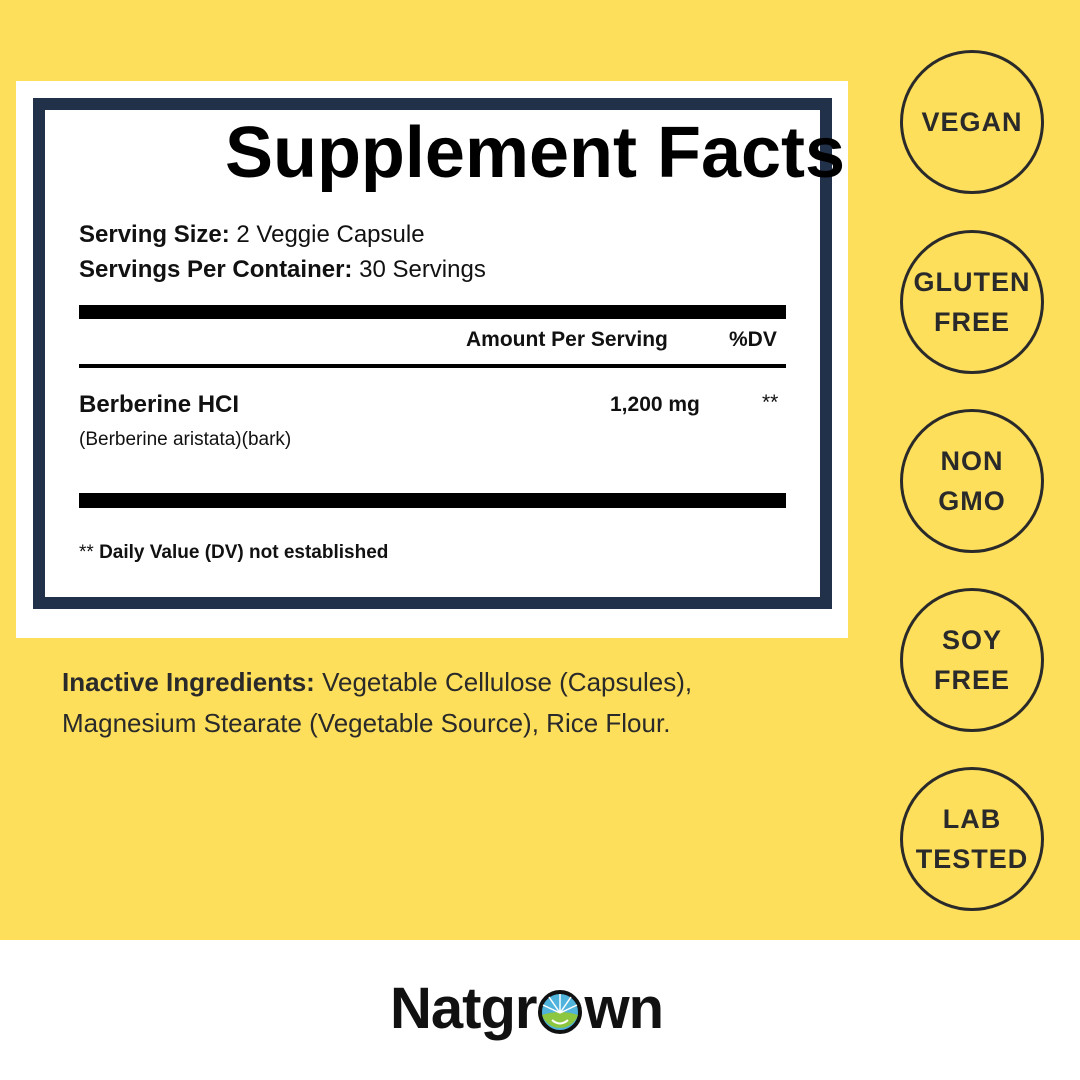  What do you see at coordinates (432, 366) in the screenshot?
I see `divider-thin` at bounding box center [432, 366].